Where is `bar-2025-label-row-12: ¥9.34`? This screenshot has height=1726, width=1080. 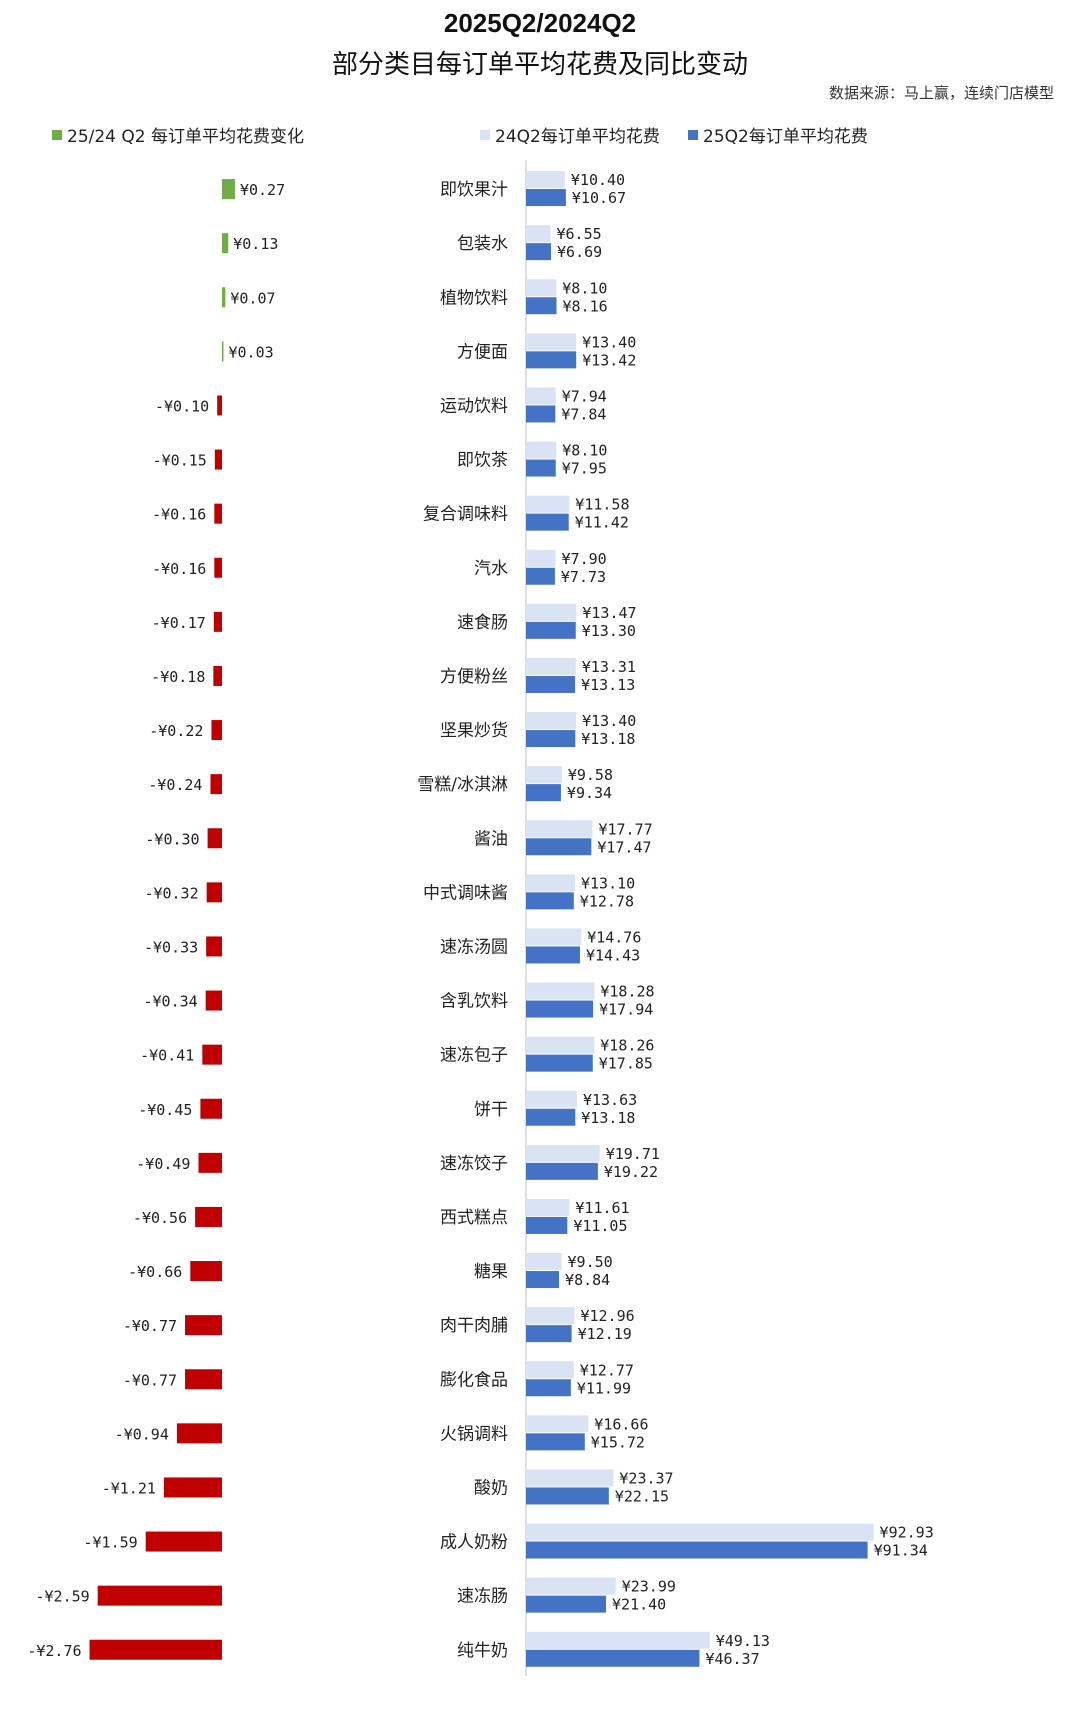
bar-2025-label-row-12: ¥9.34 is located at coordinates (589, 793).